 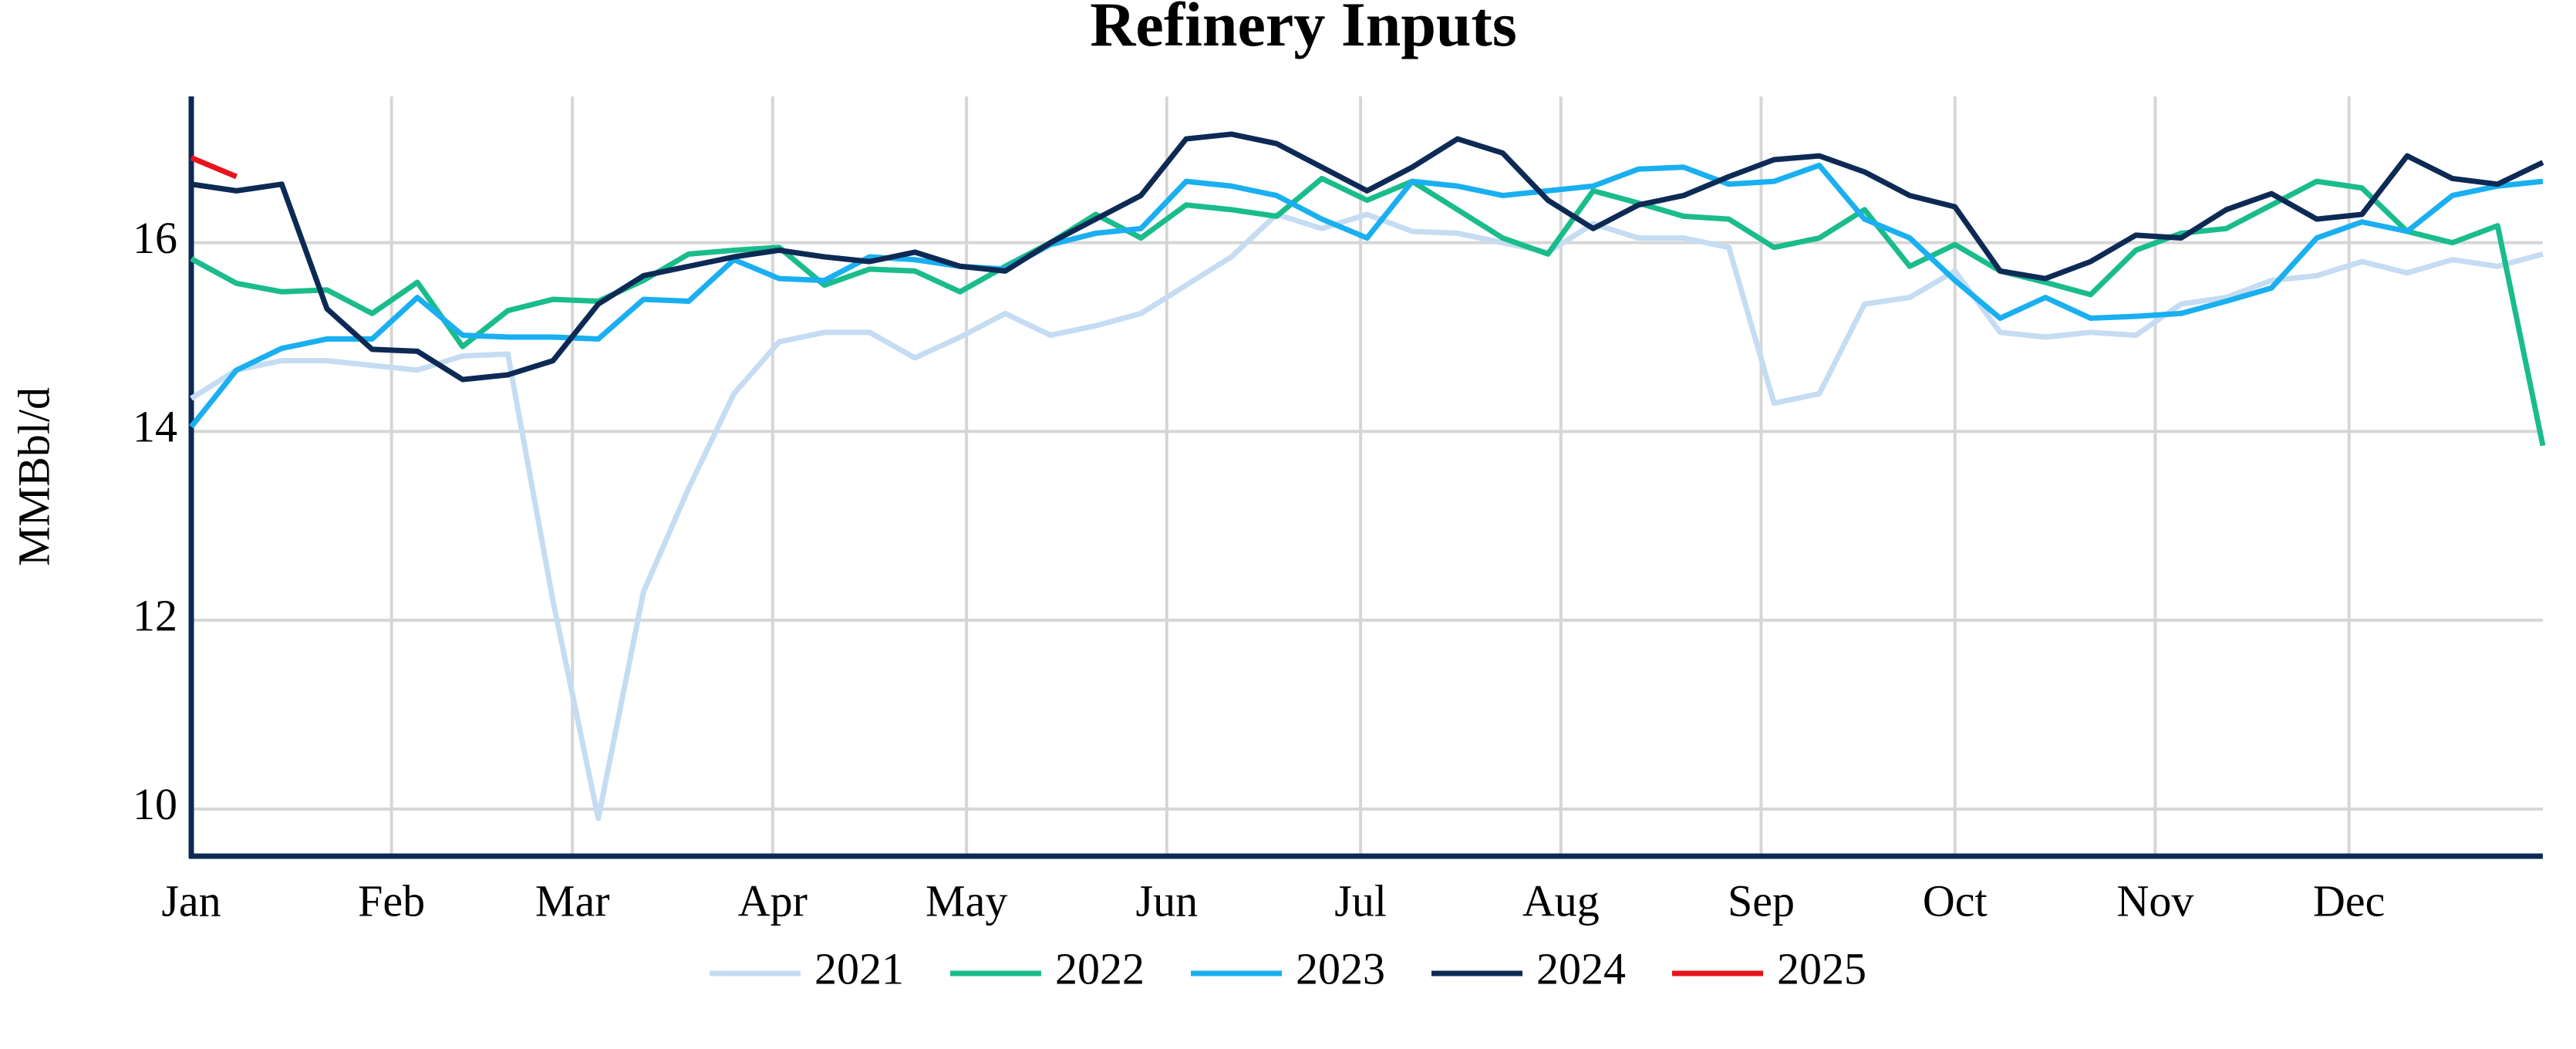 What do you see at coordinates (33, 476) in the screenshot?
I see `y-axis-label: MMBbl/d` at bounding box center [33, 476].